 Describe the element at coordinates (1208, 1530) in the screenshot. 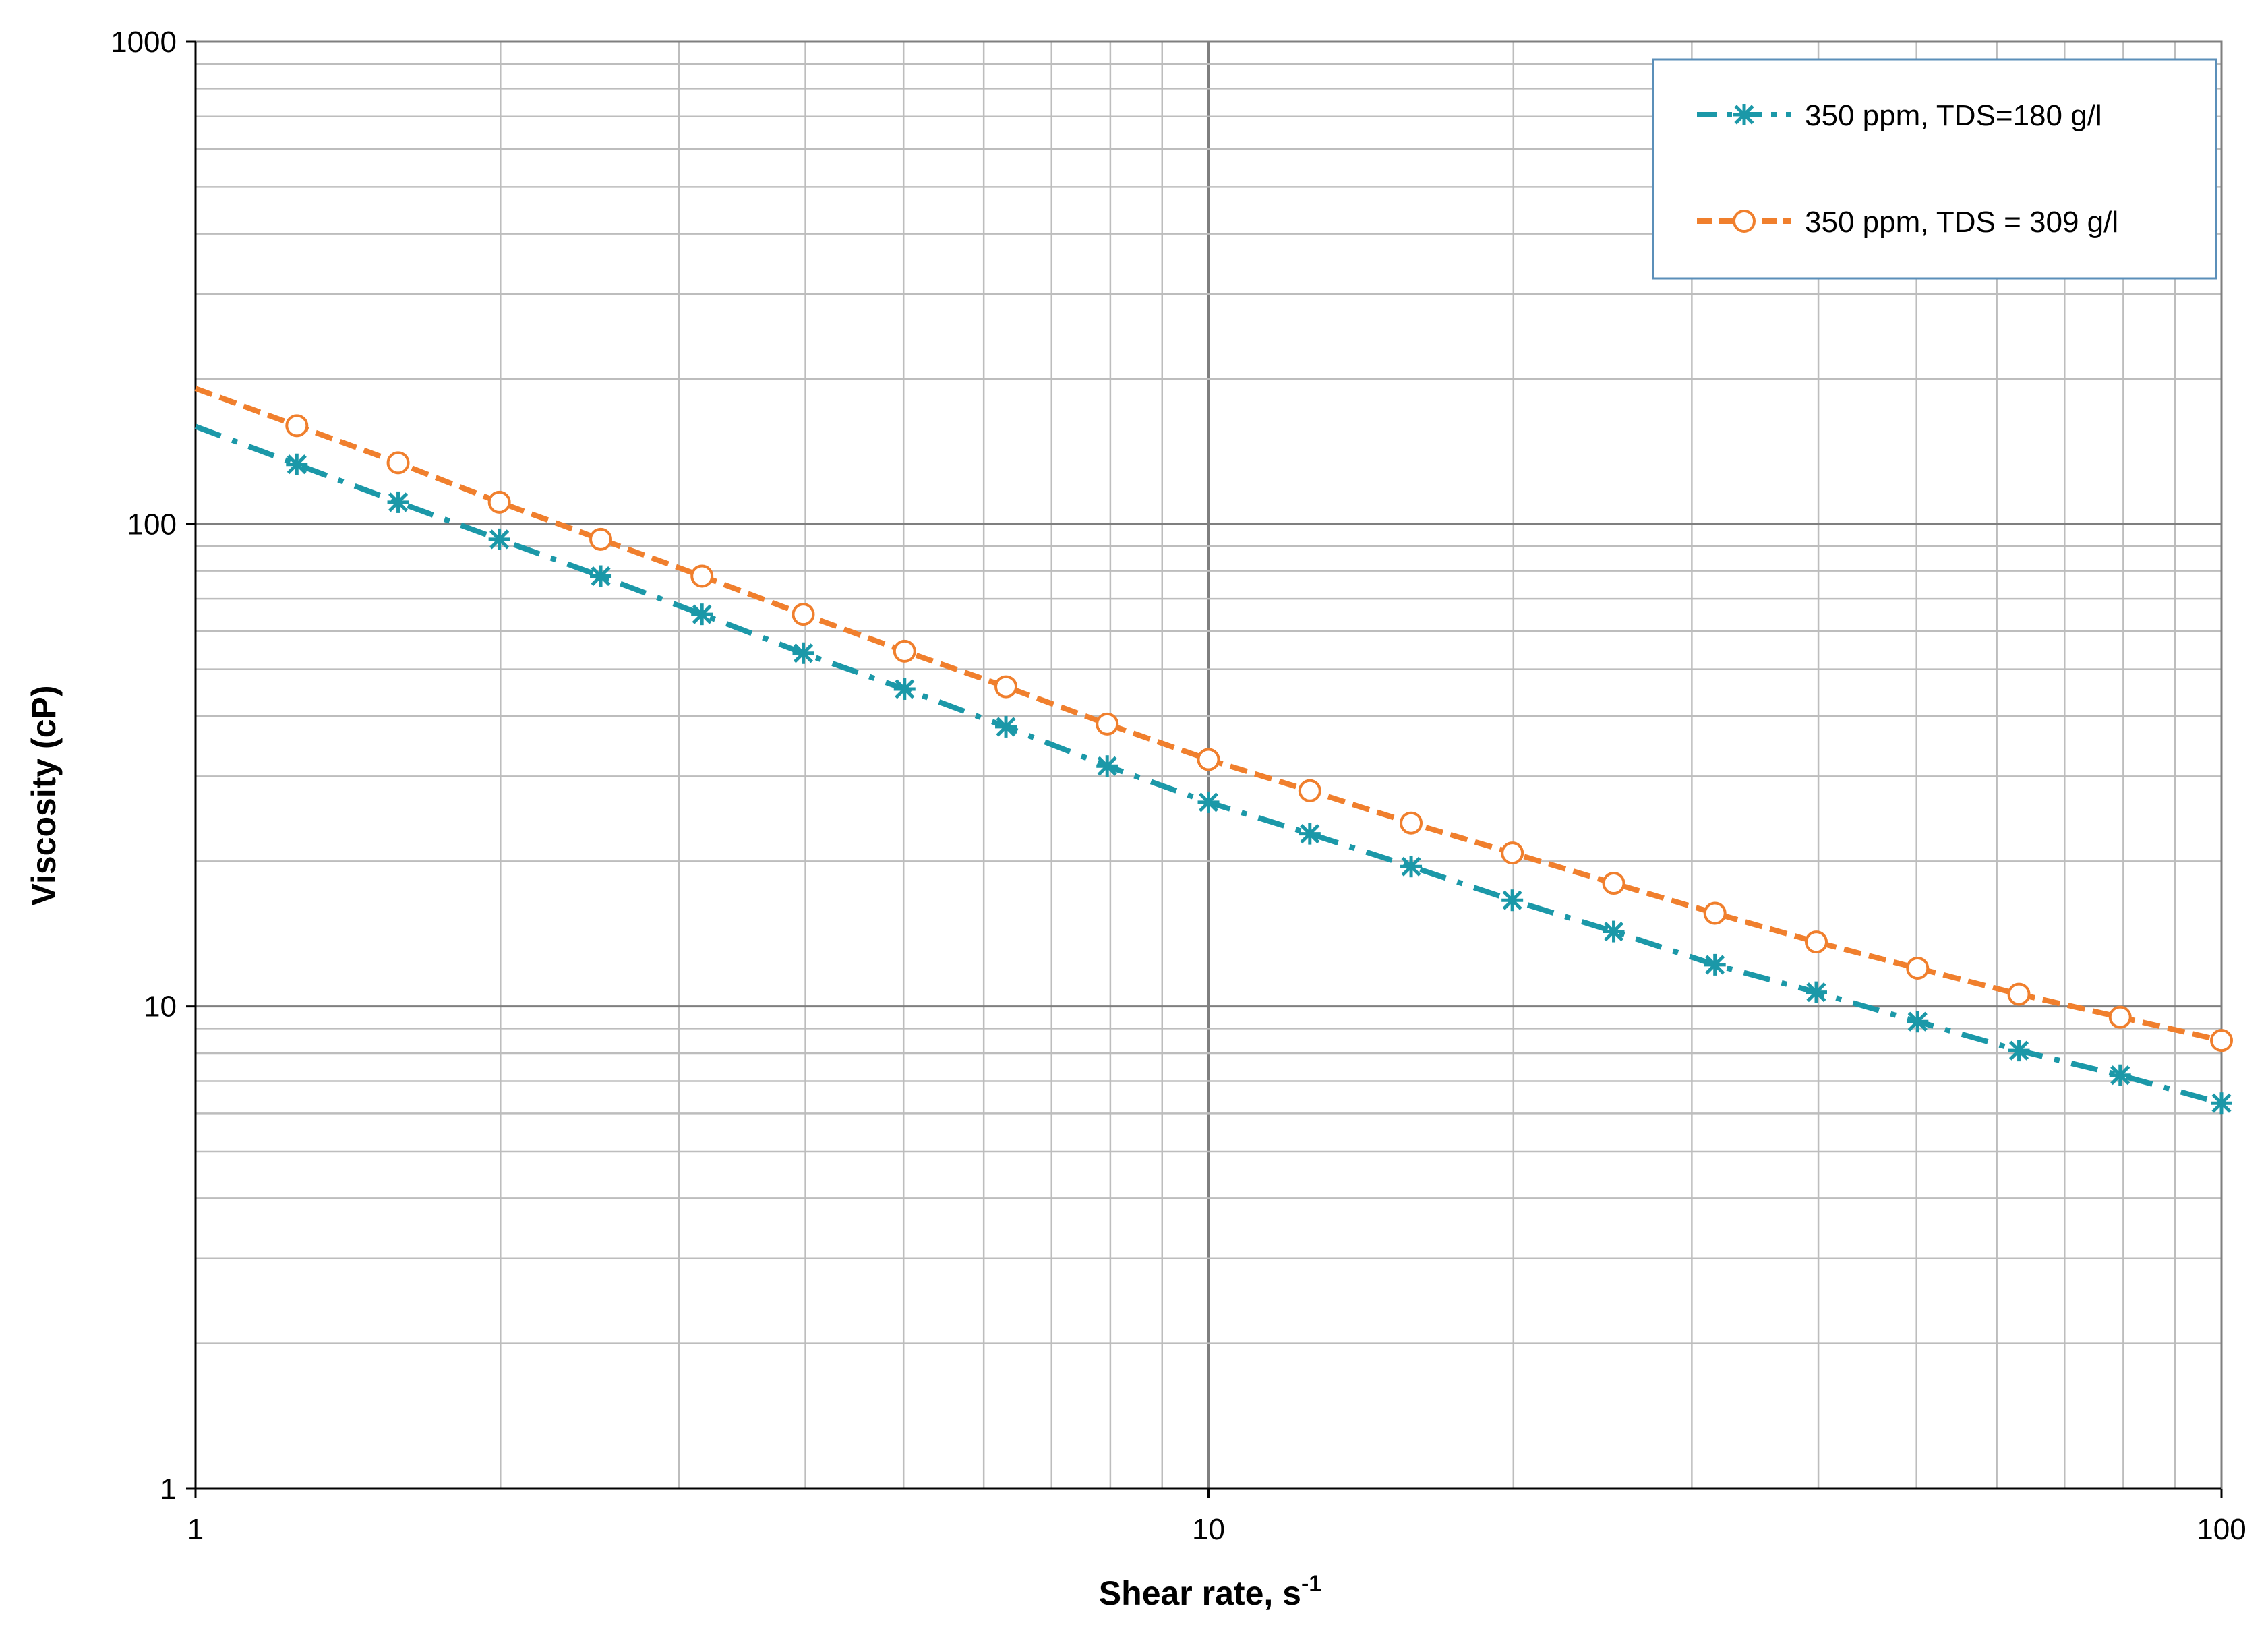

I see `x-tick-label: 10` at that location.